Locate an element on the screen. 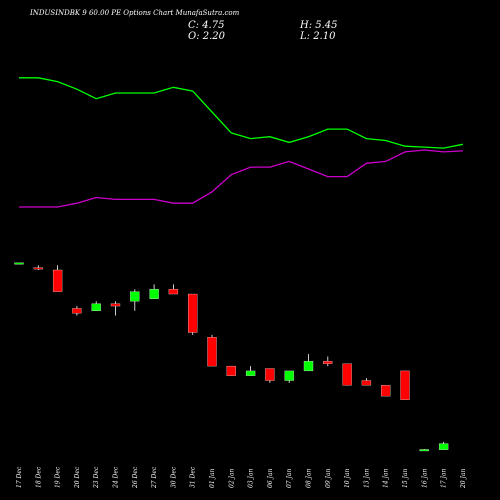 Image resolution: width=500 pixels, height=500 pixels. indicator-line-bottom is located at coordinates (241, 178).